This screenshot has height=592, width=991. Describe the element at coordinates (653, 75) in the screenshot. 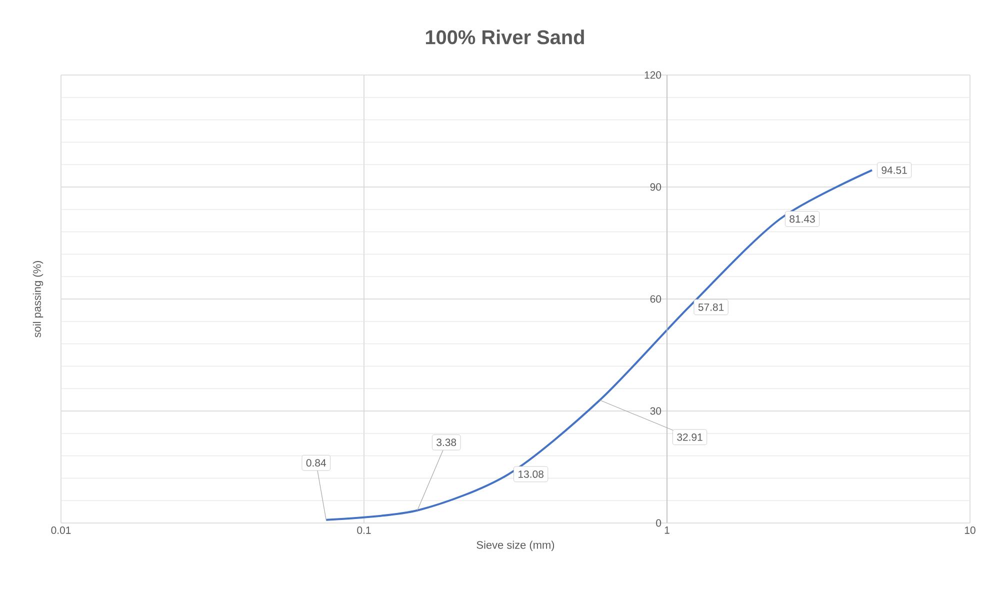

I see `y-tick-label: 120` at that location.